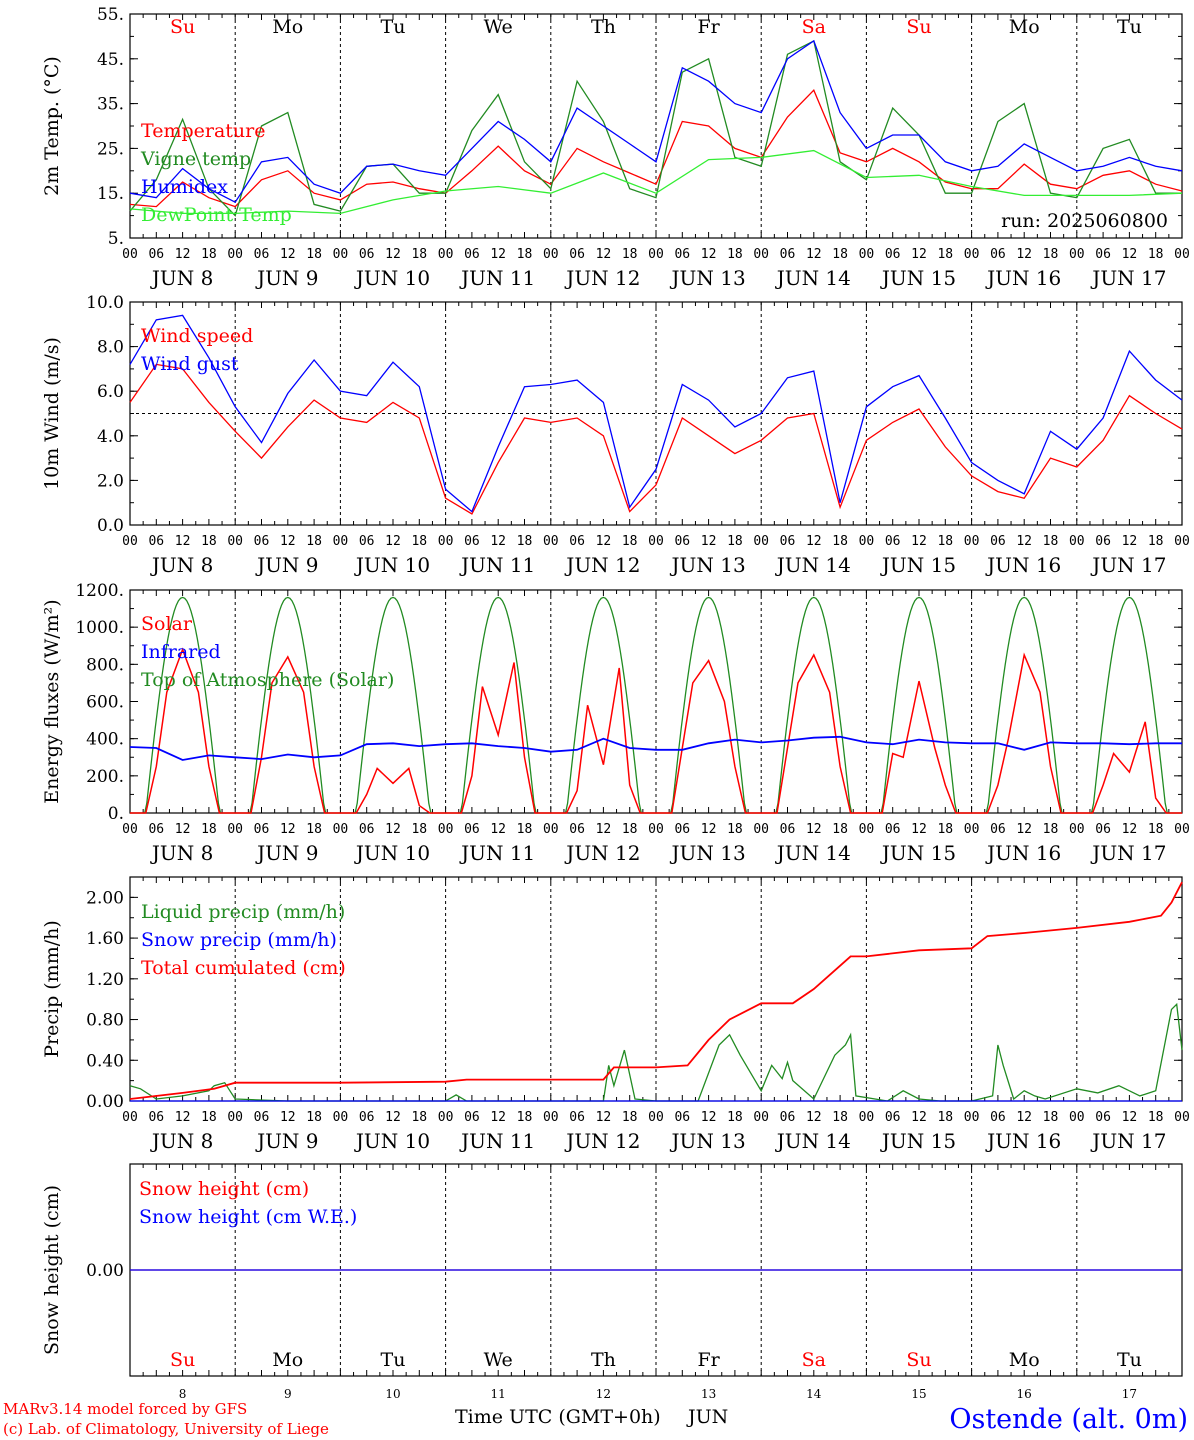  What do you see at coordinates (105, 303) in the screenshot?
I see `y-tick-label: 10.0` at bounding box center [105, 303].